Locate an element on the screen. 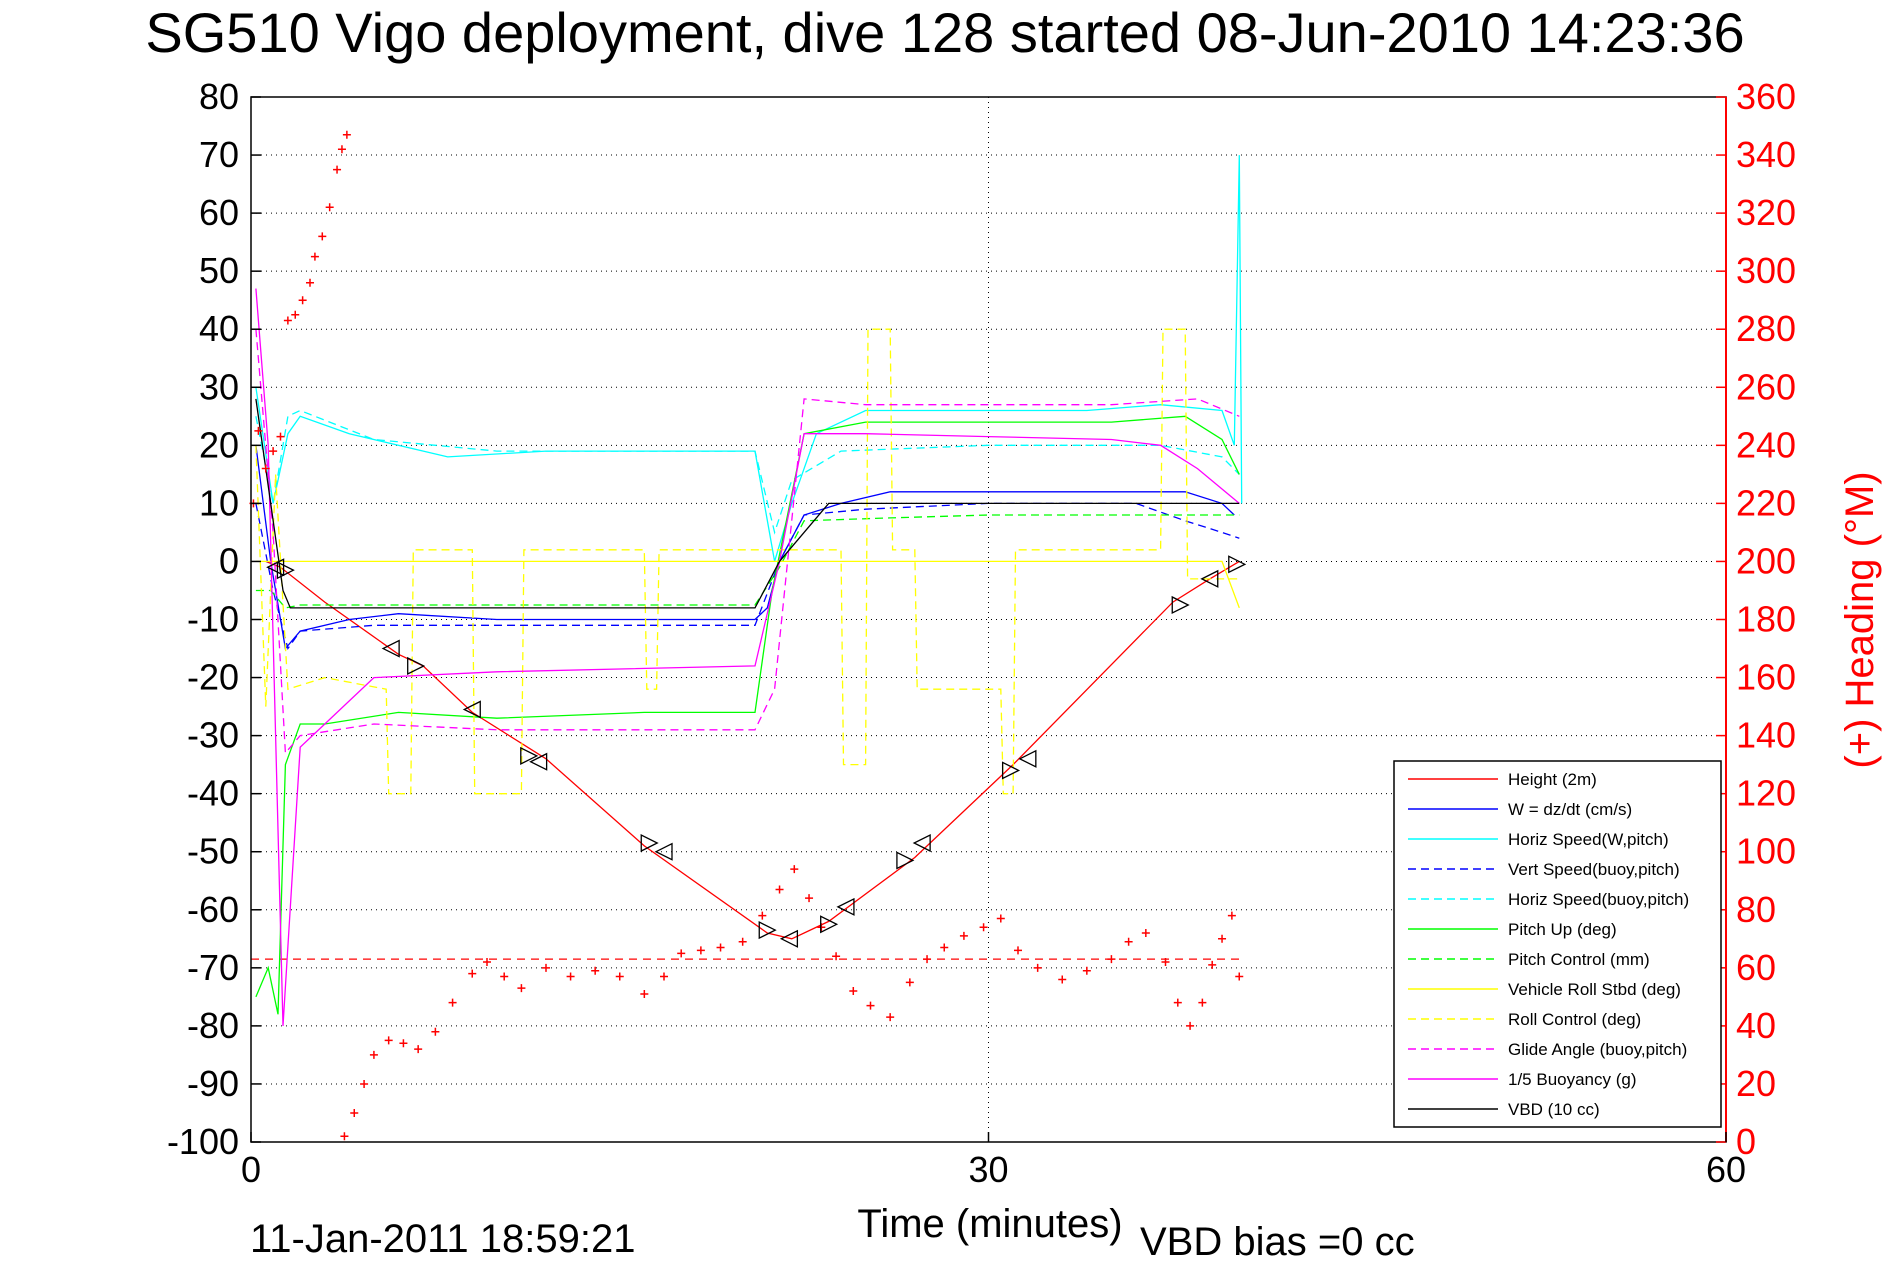  y-tick-label-left: -80 is located at coordinates (213, 1025).